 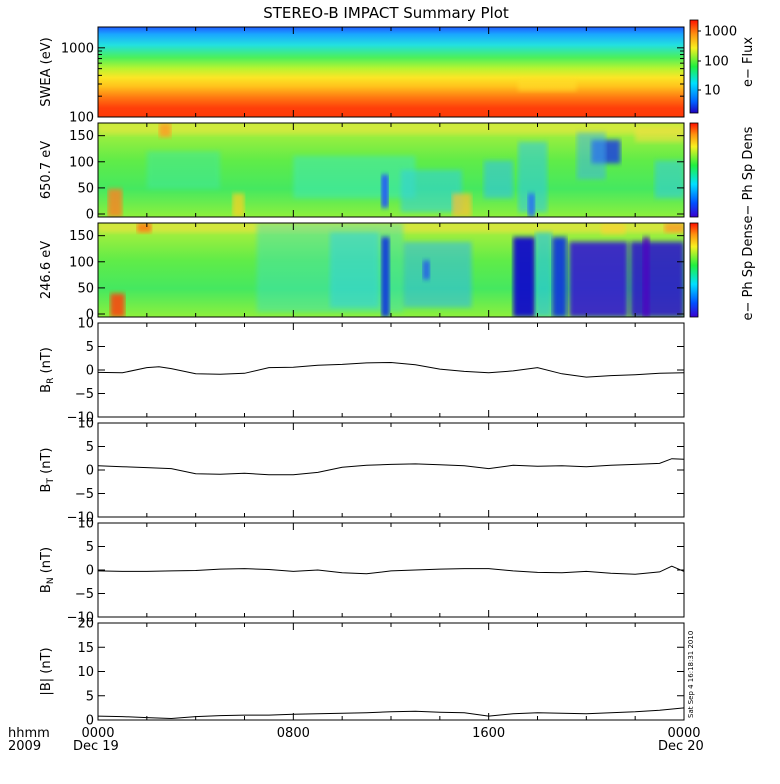 What do you see at coordinates (81, 236) in the screenshot?
I see `pad246-y-tick-label: 150` at bounding box center [81, 236].